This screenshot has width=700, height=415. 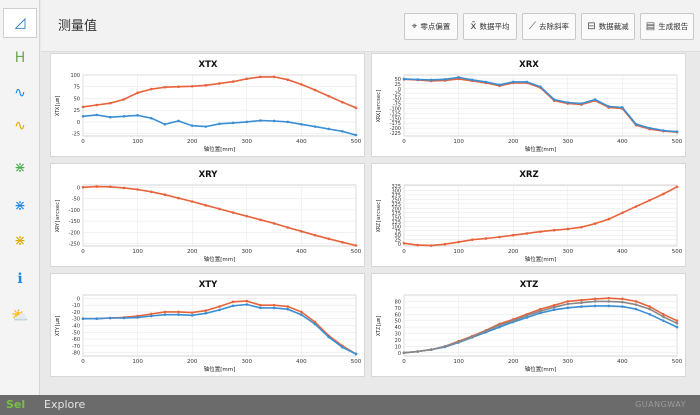 I want to click on plot-frame, so click(x=219, y=215).